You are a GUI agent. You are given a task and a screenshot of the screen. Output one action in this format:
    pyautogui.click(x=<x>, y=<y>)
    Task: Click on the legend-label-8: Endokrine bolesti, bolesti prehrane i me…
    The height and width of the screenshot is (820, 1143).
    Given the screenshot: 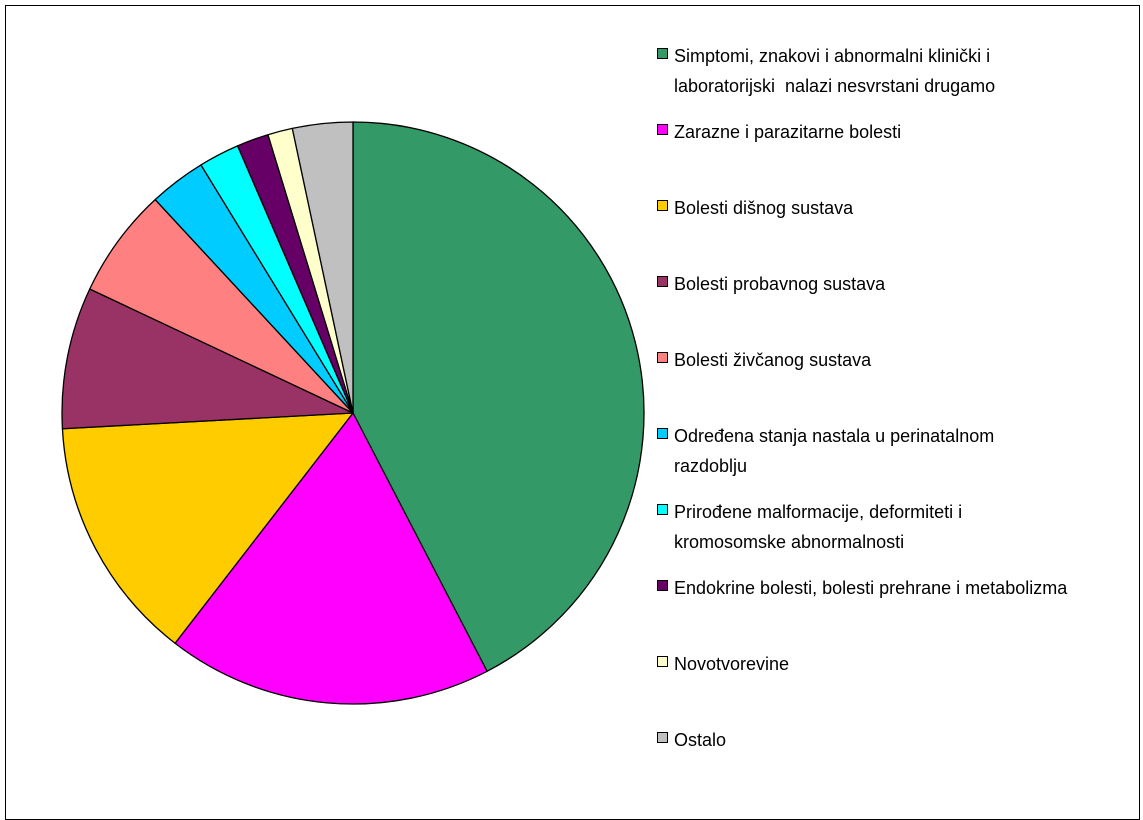 What is the action you would take?
    pyautogui.click(x=871, y=588)
    